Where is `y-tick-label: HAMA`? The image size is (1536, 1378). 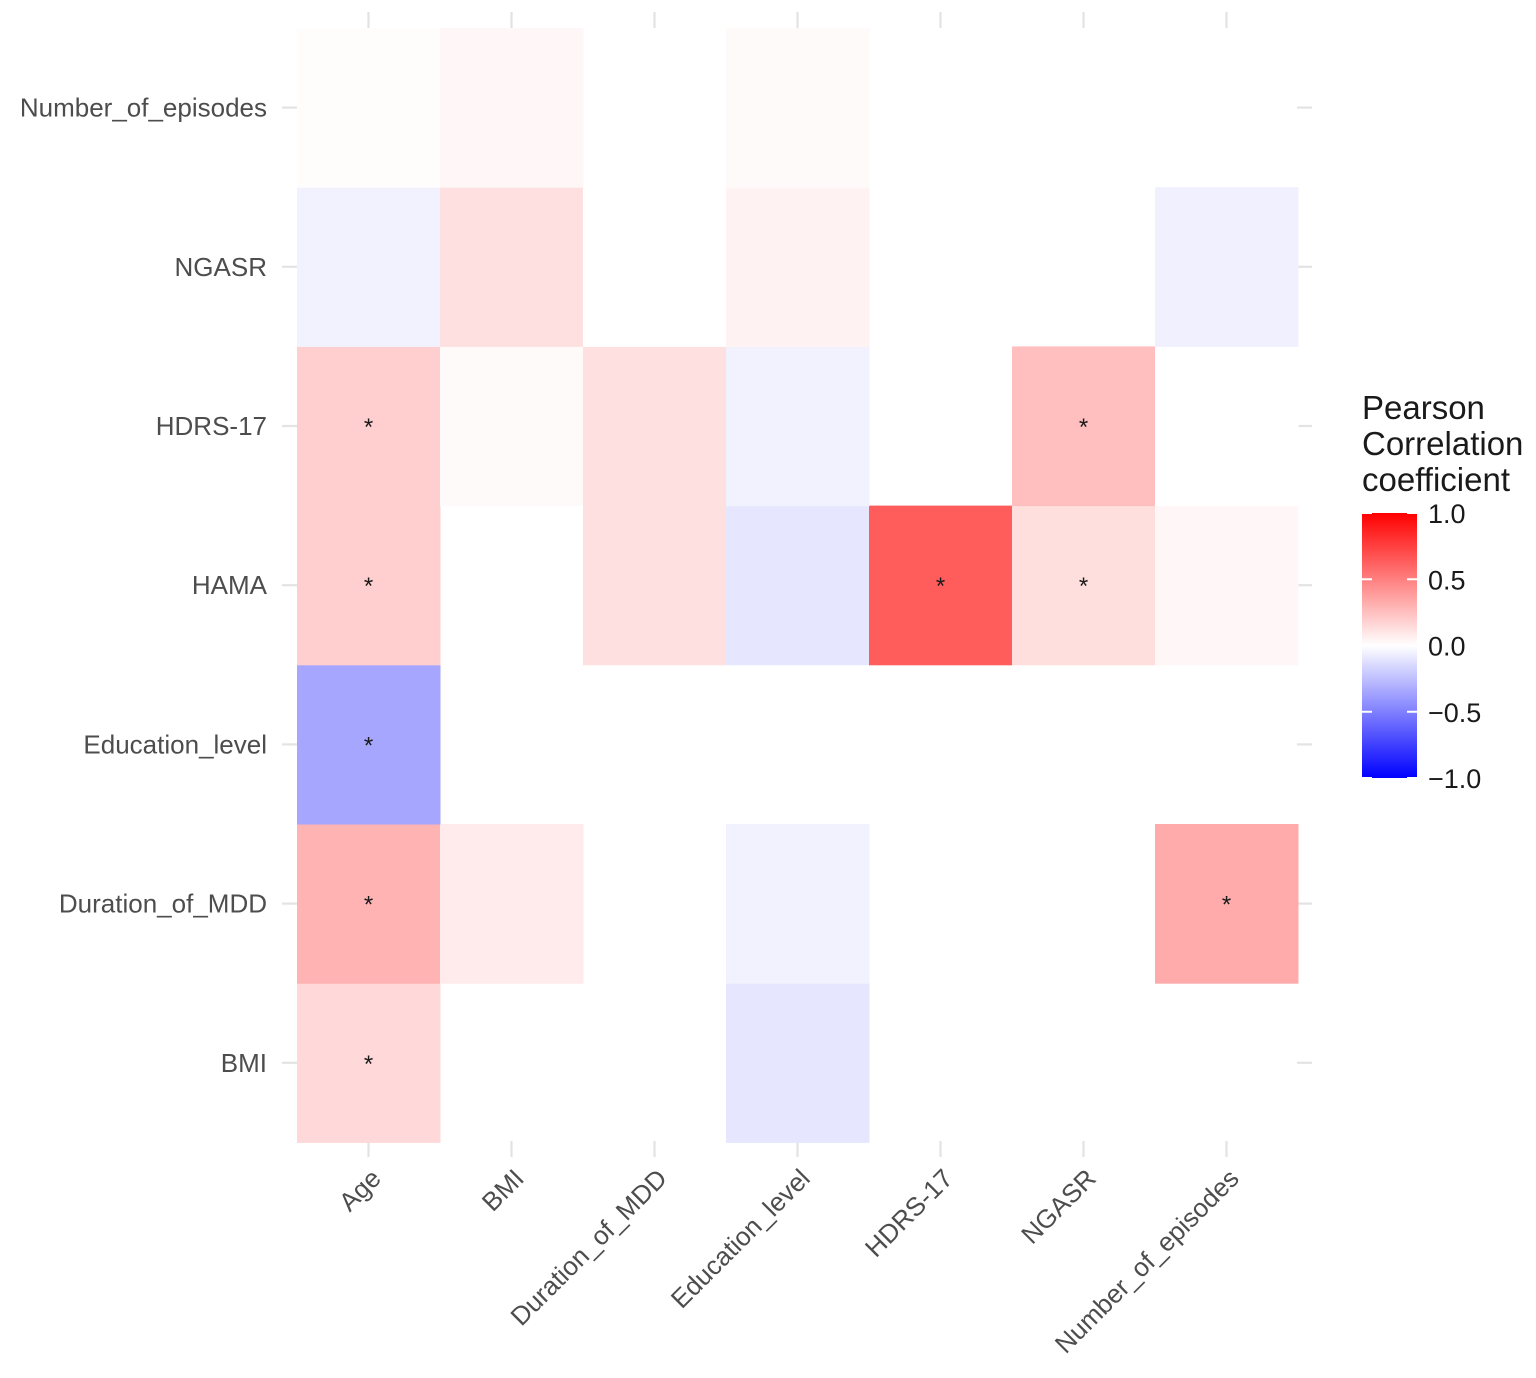 y-tick-label: HAMA is located at coordinates (230, 585).